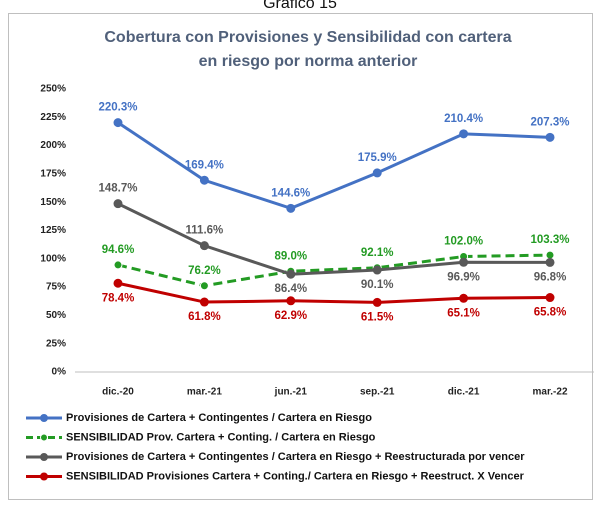 Image resolution: width=601 pixels, height=505 pixels. What do you see at coordinates (53, 145) in the screenshot?
I see `y-tick-label: 200%` at bounding box center [53, 145].